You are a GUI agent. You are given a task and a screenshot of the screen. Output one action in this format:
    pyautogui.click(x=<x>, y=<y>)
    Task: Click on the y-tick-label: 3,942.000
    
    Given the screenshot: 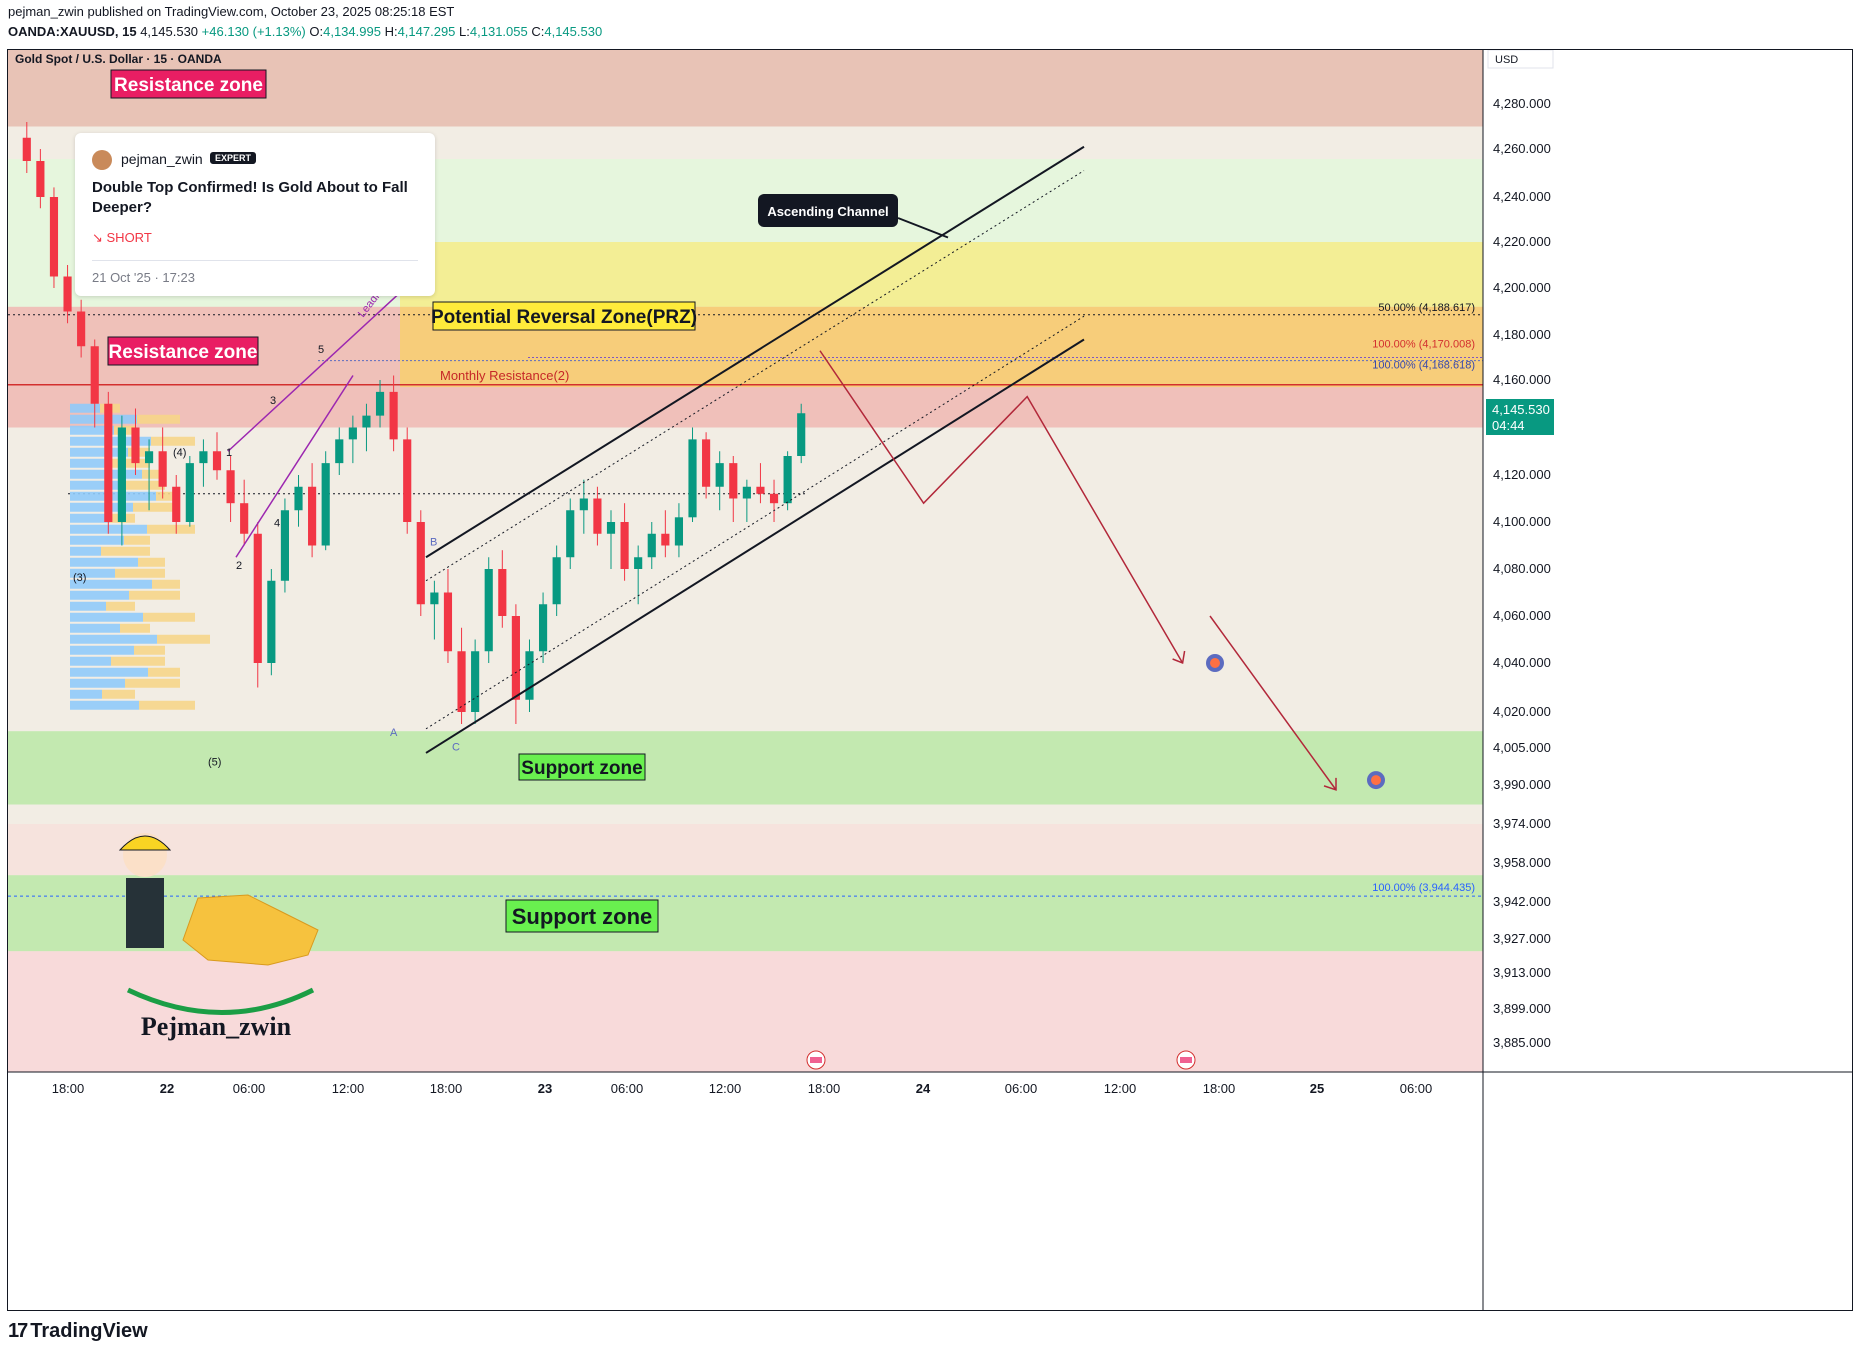 What is the action you would take?
    pyautogui.click(x=1522, y=901)
    